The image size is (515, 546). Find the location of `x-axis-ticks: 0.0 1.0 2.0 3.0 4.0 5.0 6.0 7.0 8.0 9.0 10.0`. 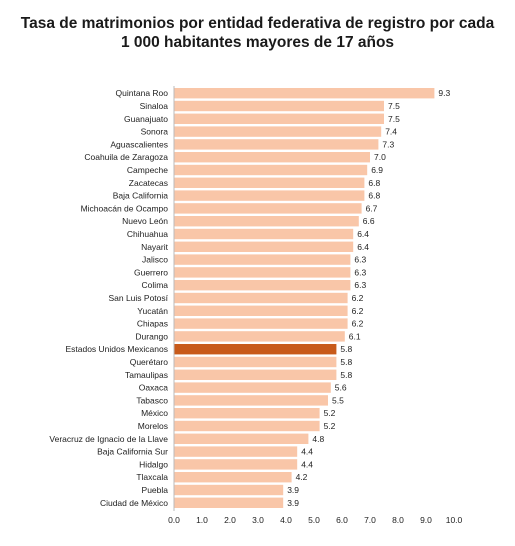

x-axis-ticks: 0.0 1.0 2.0 3.0 4.0 5.0 6.0 7.0 8.0 9.0 10.0 is located at coordinates (315, 520).